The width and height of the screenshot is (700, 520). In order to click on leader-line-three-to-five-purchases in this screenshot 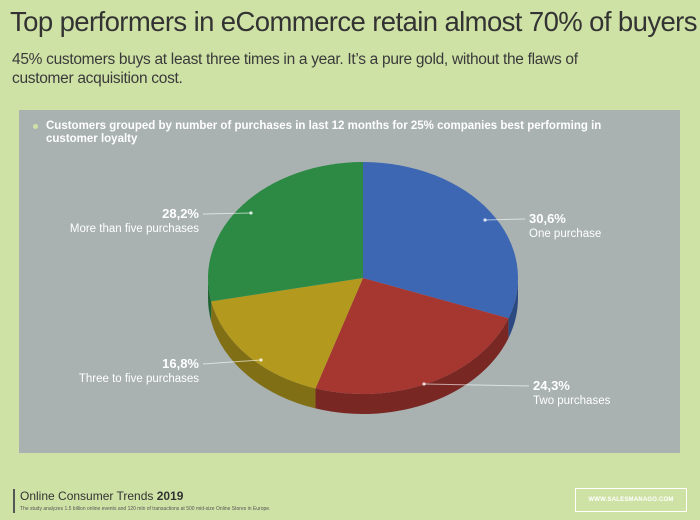, I will do `click(232, 362)`.